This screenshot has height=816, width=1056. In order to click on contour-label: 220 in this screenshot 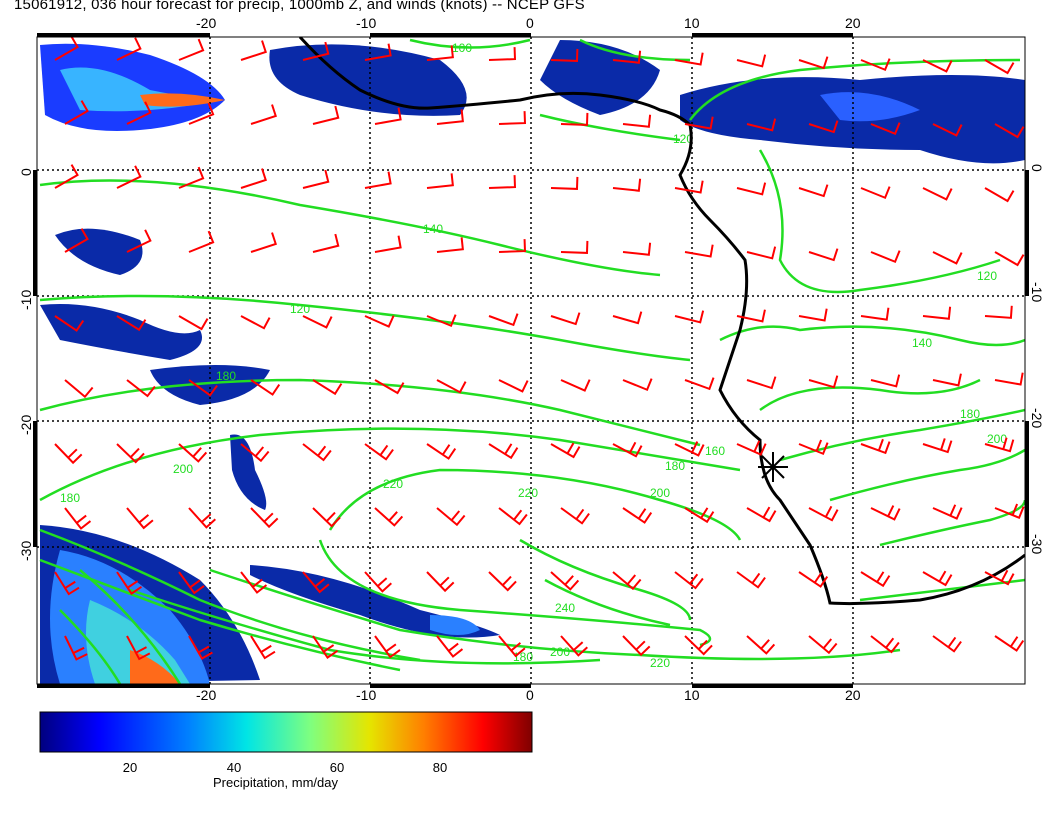, I will do `click(660, 663)`.